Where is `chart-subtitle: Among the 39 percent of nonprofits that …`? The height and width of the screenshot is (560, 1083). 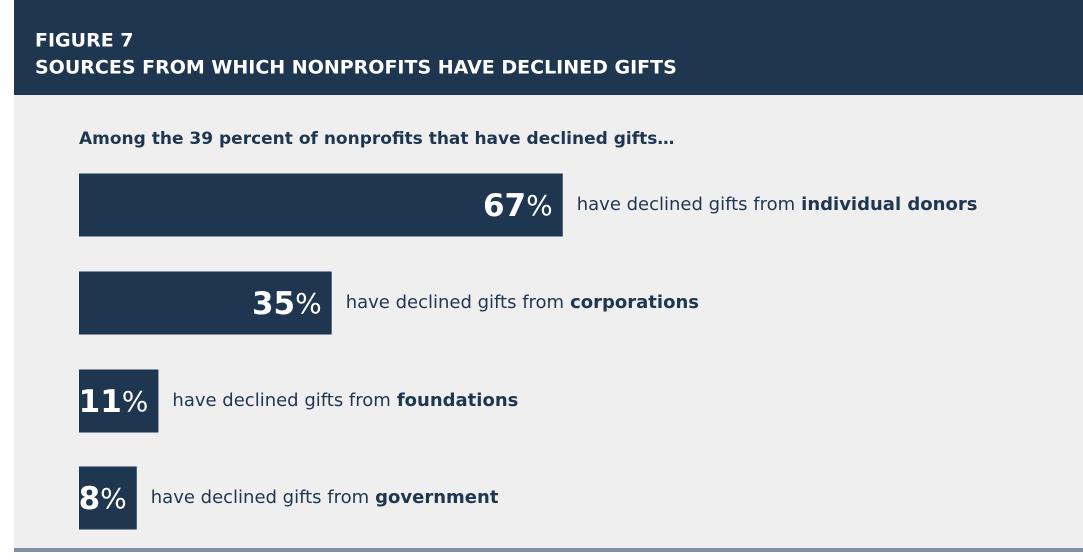 chart-subtitle: Among the 39 percent of nonprofits that … is located at coordinates (376, 139).